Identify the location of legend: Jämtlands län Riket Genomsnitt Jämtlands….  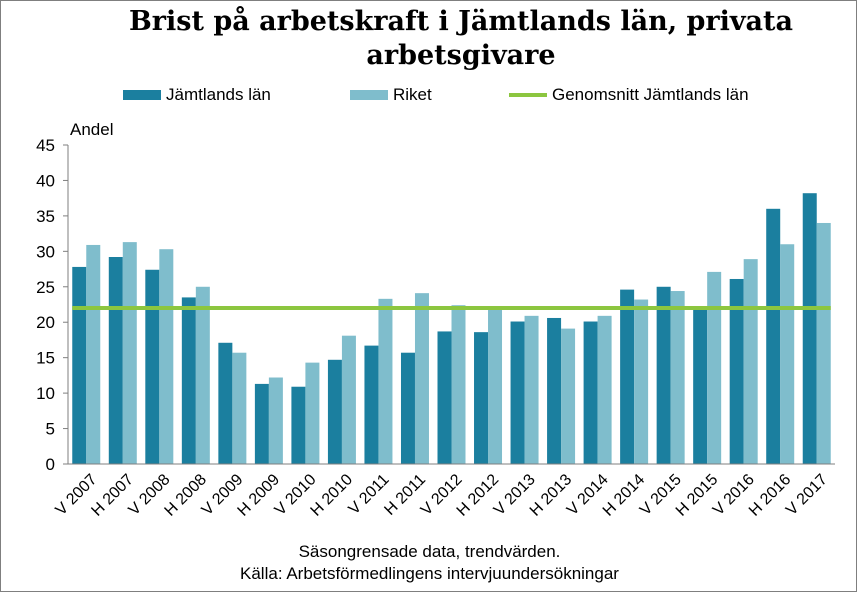
(429, 95).